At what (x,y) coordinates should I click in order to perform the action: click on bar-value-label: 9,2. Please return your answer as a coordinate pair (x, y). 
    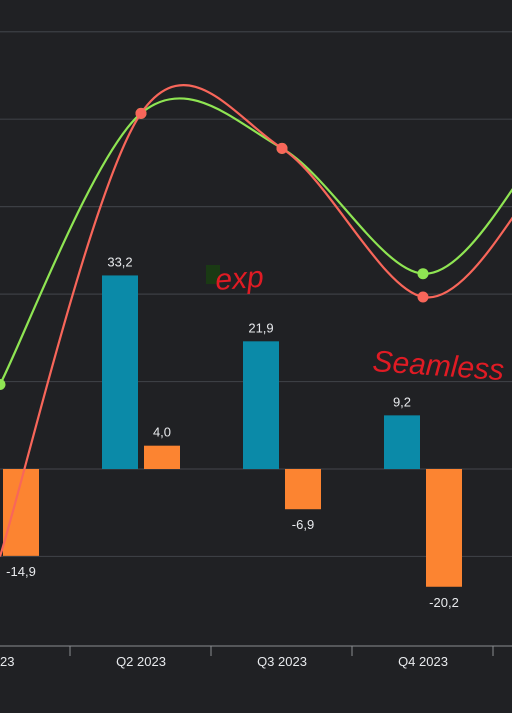
    Looking at the image, I should click on (402, 401).